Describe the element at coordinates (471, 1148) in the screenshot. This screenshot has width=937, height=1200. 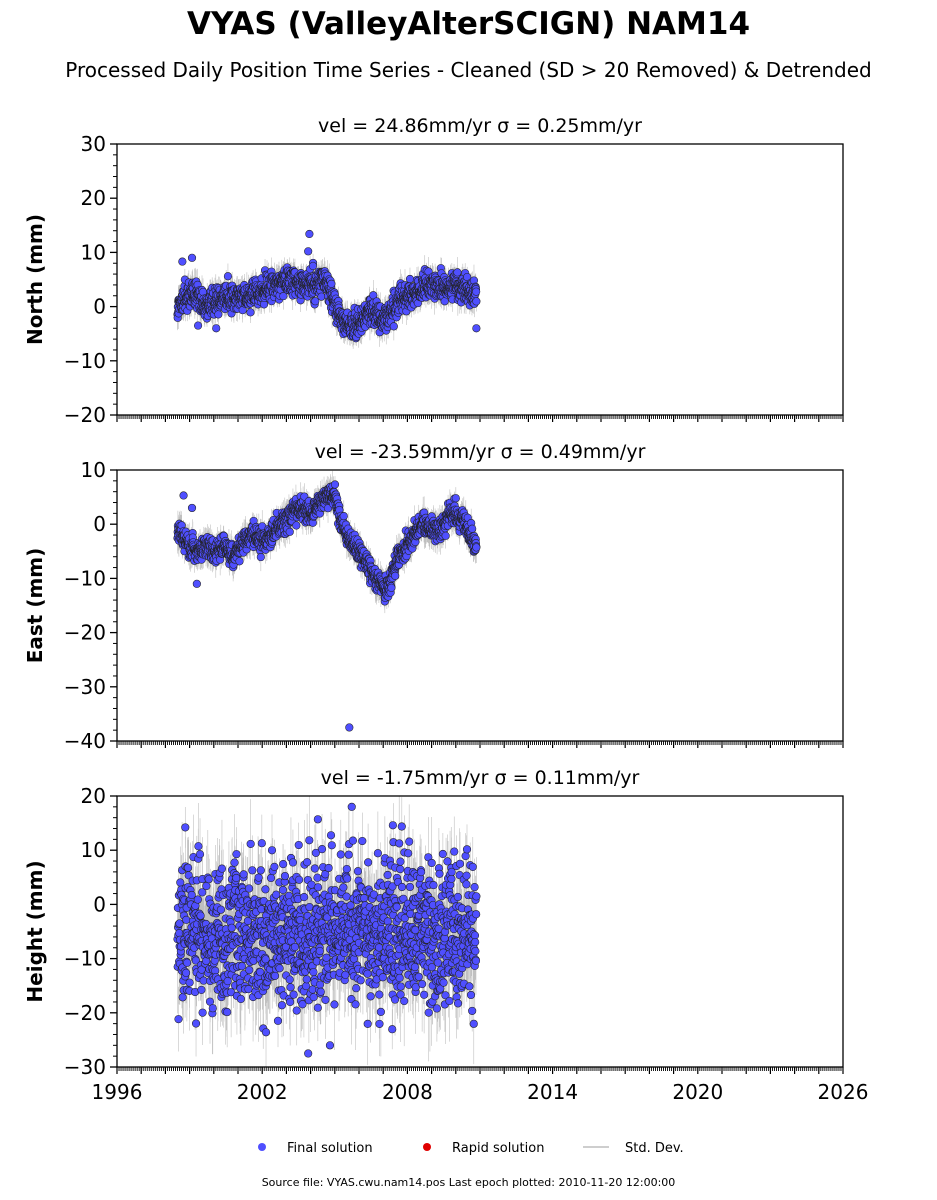
I see `legend: Final solution Rapid solution Std. Dev.` at that location.